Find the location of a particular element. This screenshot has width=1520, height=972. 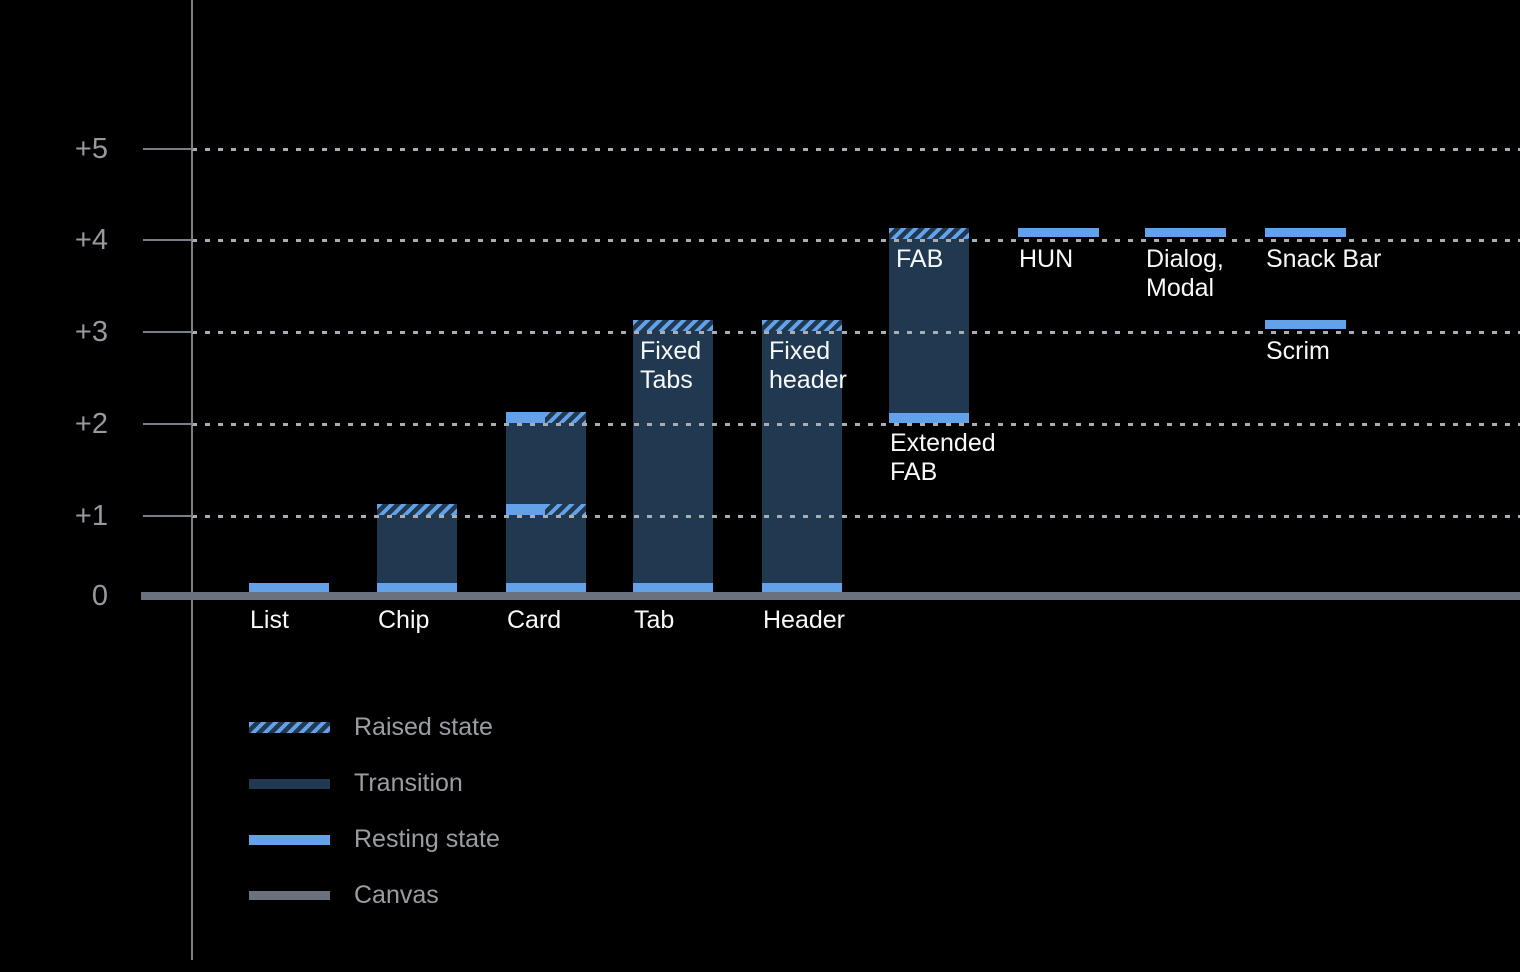

bar-card-raised-band is located at coordinates (546, 417).